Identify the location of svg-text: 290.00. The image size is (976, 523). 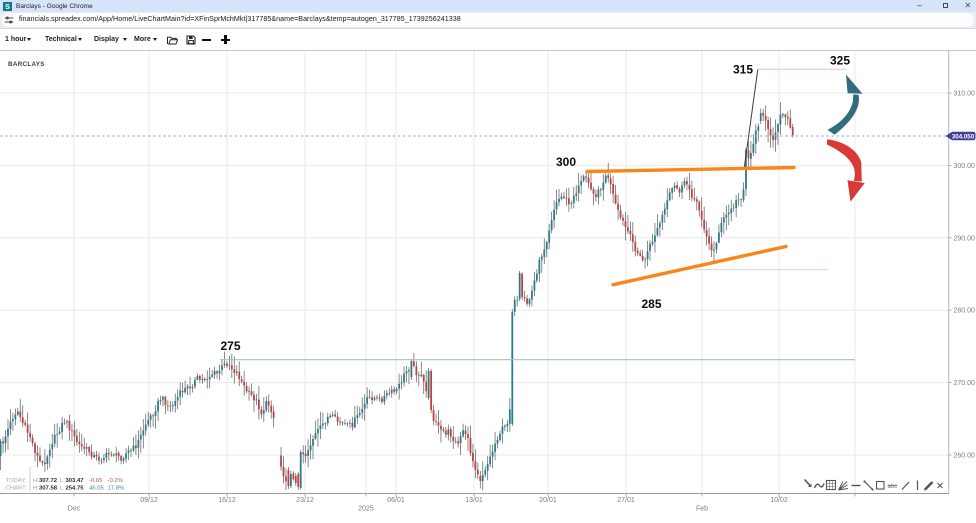
(965, 238).